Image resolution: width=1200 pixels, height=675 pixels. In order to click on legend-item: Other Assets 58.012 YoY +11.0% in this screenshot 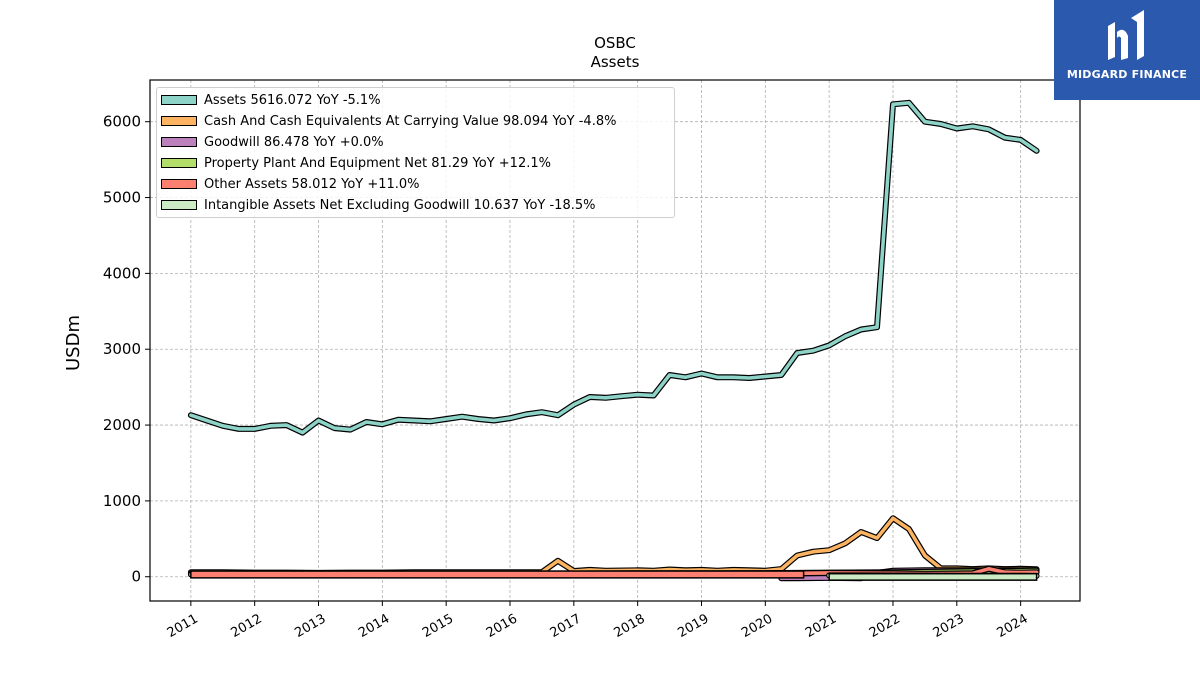, I will do `click(290, 184)`.